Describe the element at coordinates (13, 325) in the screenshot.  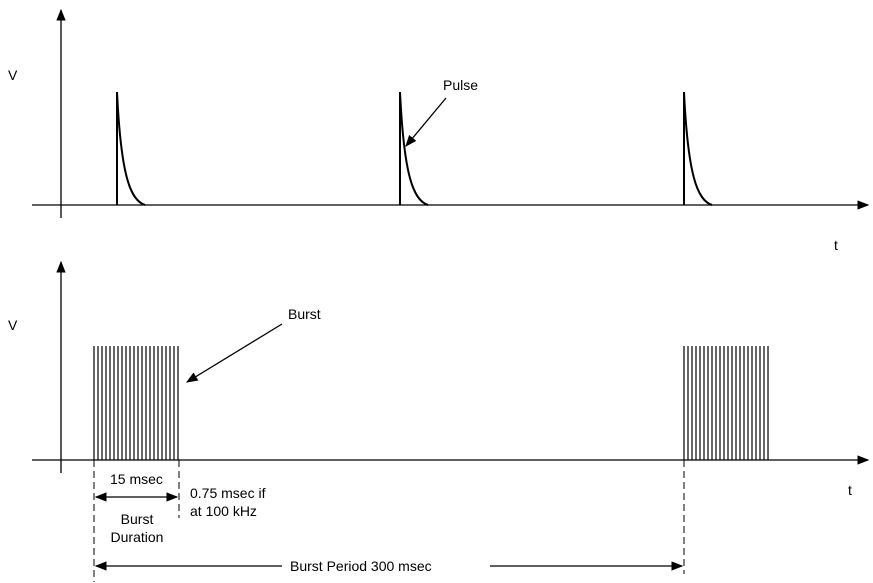
I see `bottom-y-axis-label: V` at that location.